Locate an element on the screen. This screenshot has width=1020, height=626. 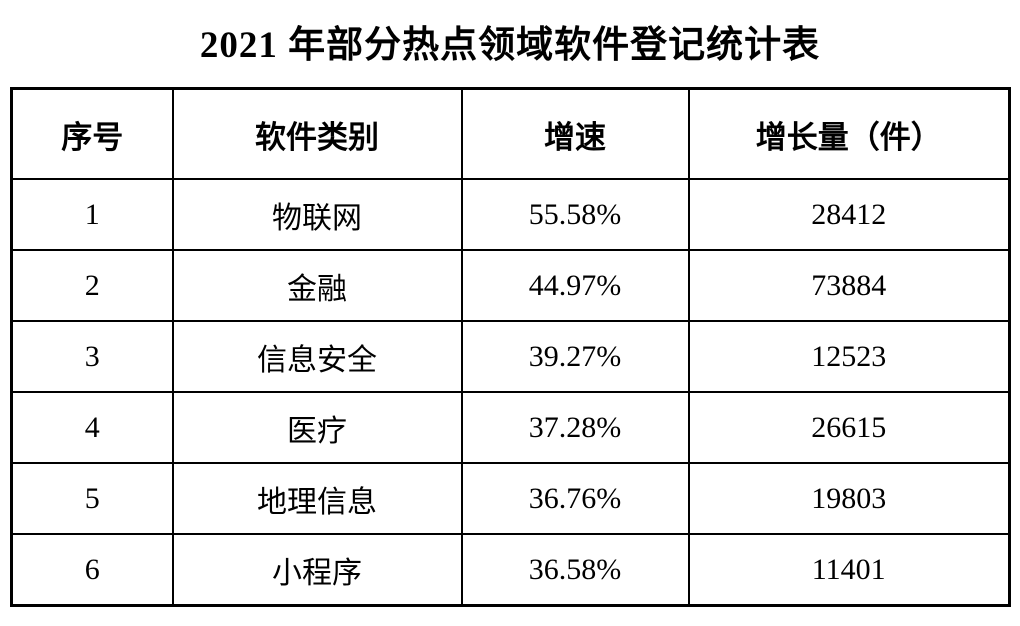
cell-growth-rate: 44.97% is located at coordinates (575, 285).